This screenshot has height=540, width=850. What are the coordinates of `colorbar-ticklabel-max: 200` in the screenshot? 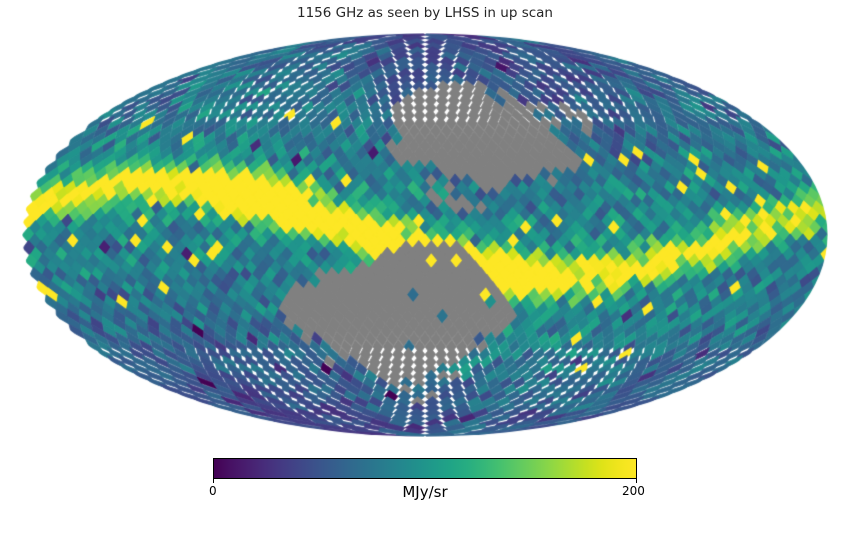 It's located at (633, 491).